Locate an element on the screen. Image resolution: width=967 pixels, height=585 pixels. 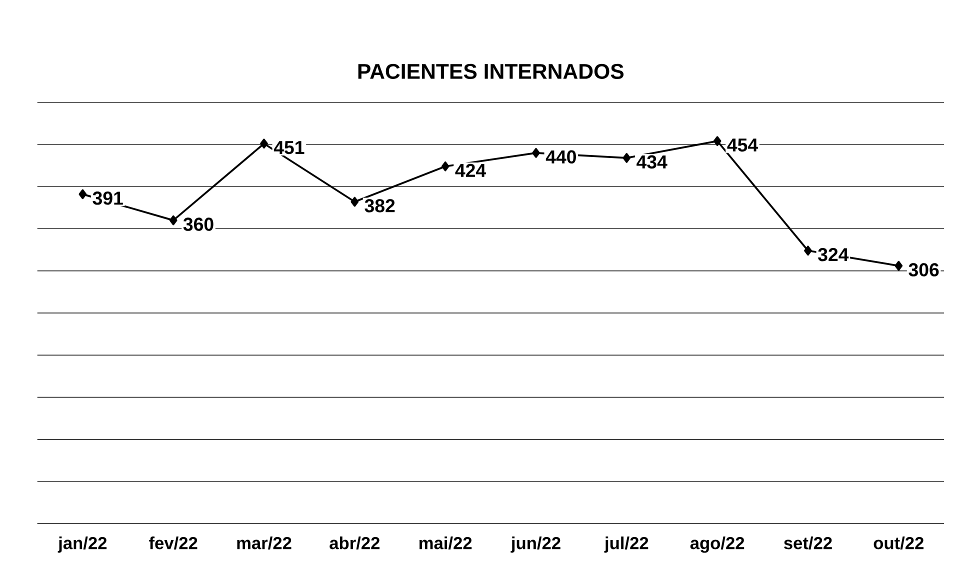
data-label: 382 is located at coordinates (379, 205).